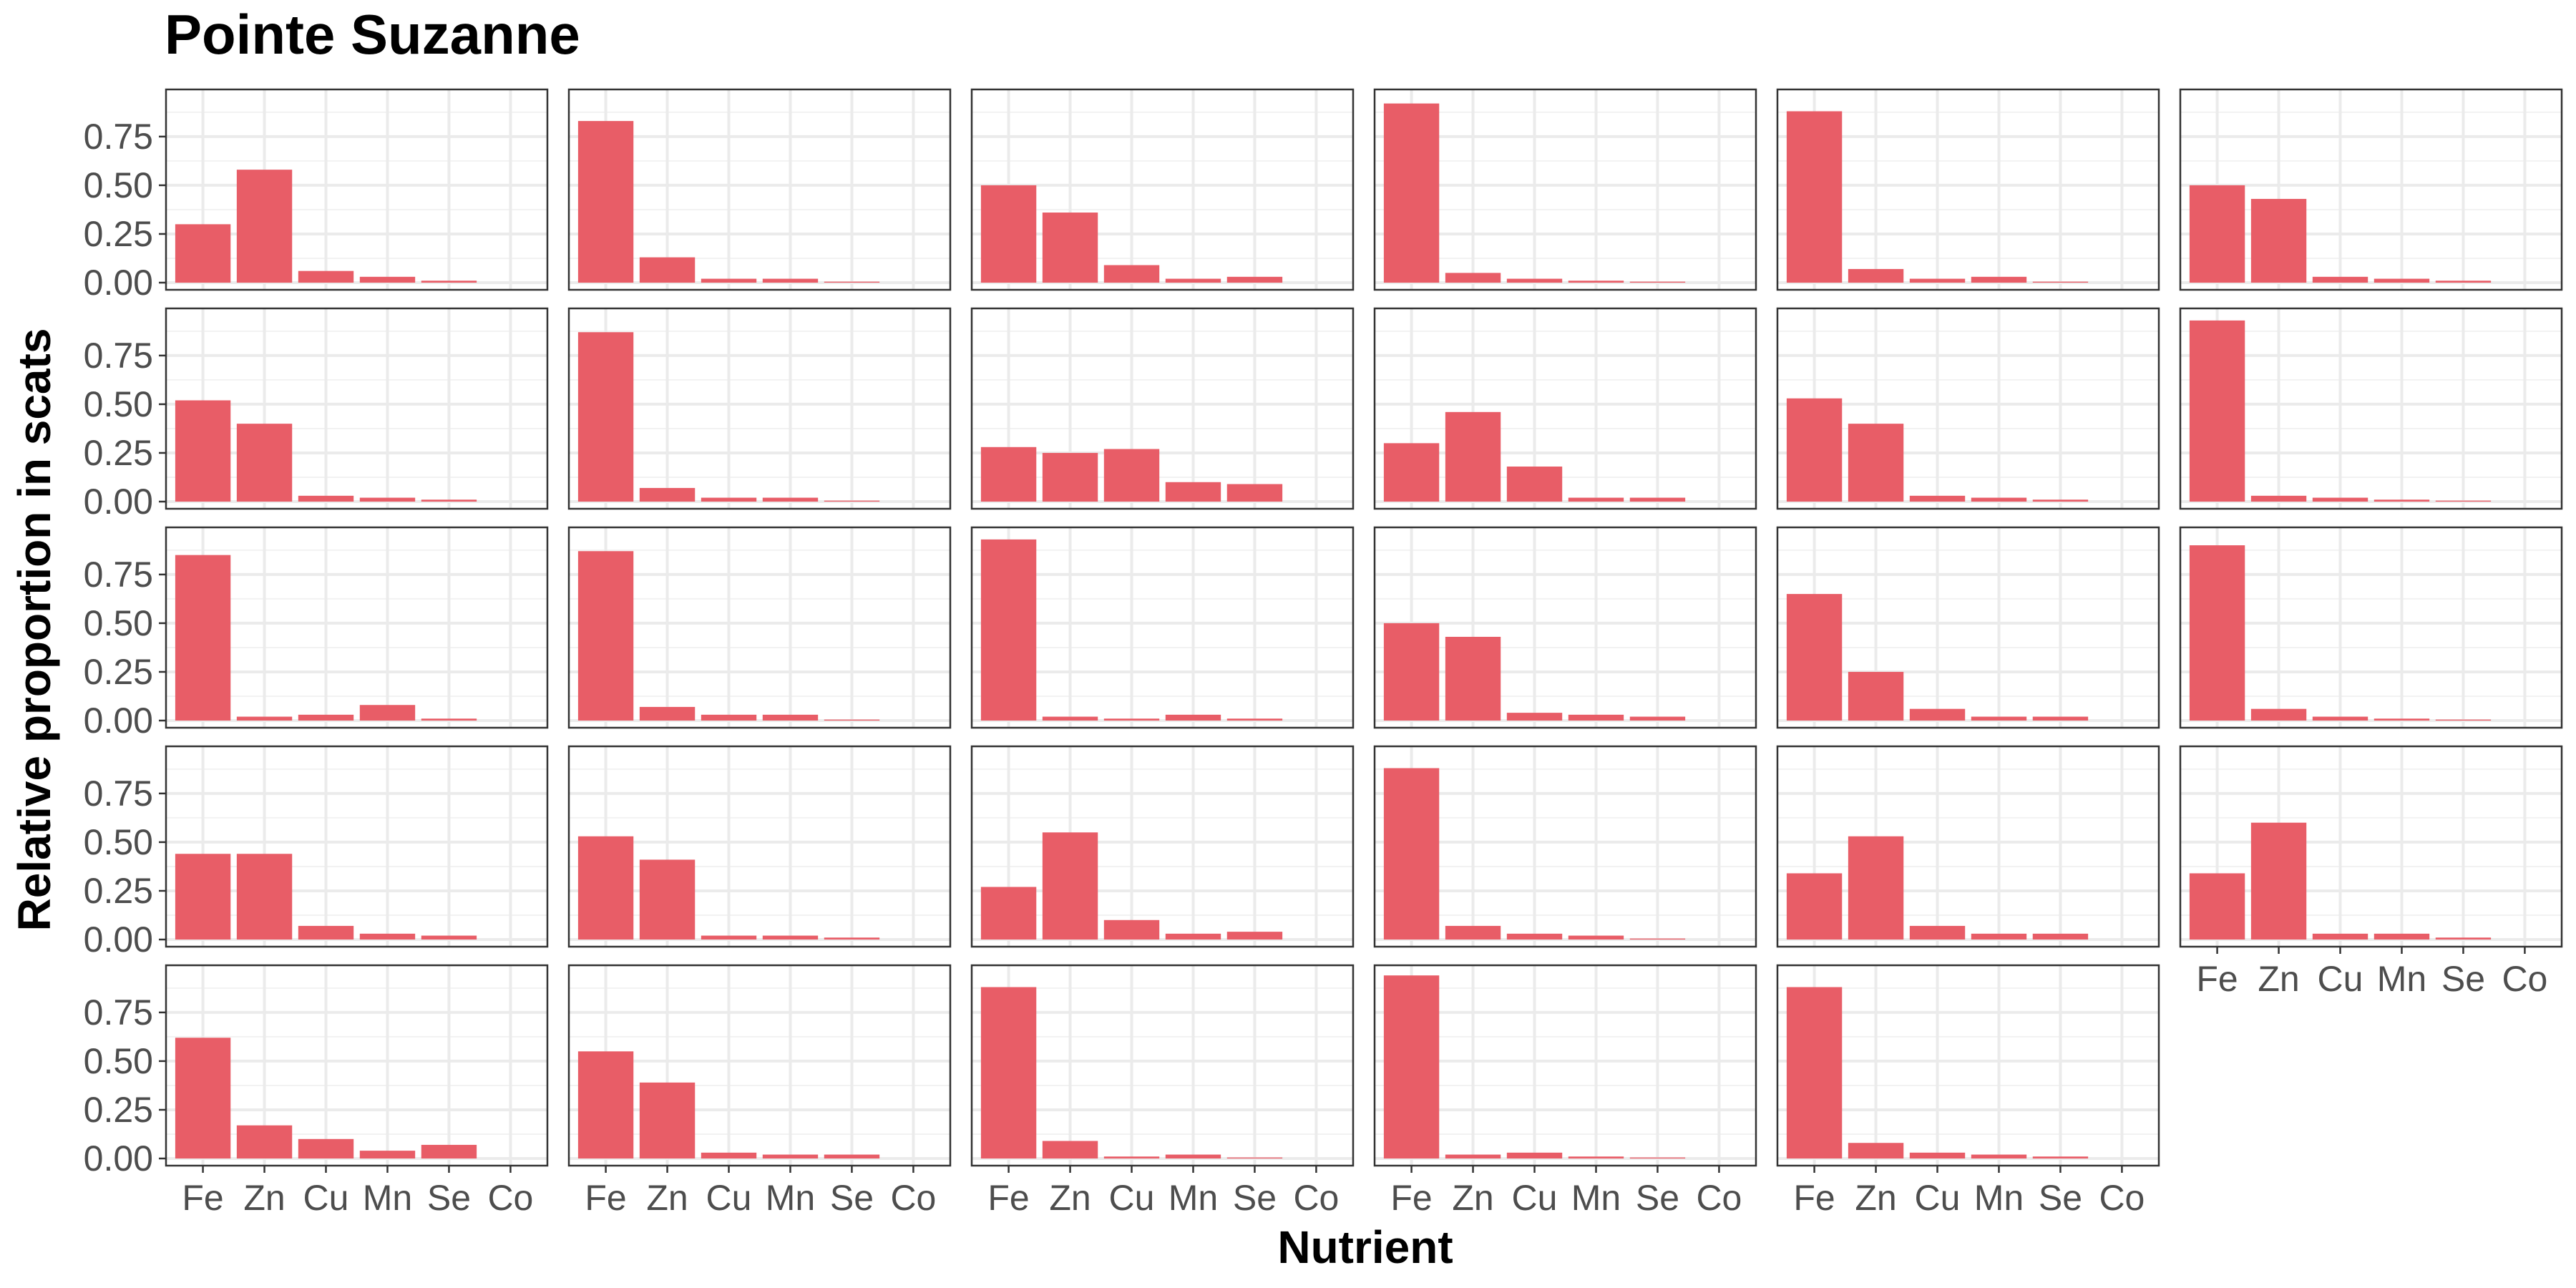 This screenshot has height=1288, width=2576. What do you see at coordinates (326, 1198) in the screenshot?
I see `x-tick-label: Cu` at bounding box center [326, 1198].